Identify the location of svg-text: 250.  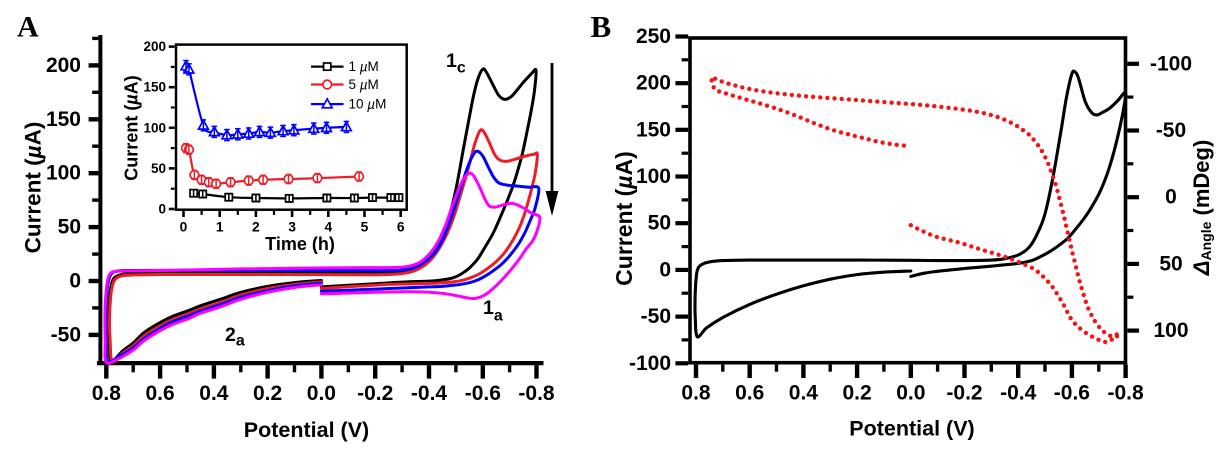
(653, 36).